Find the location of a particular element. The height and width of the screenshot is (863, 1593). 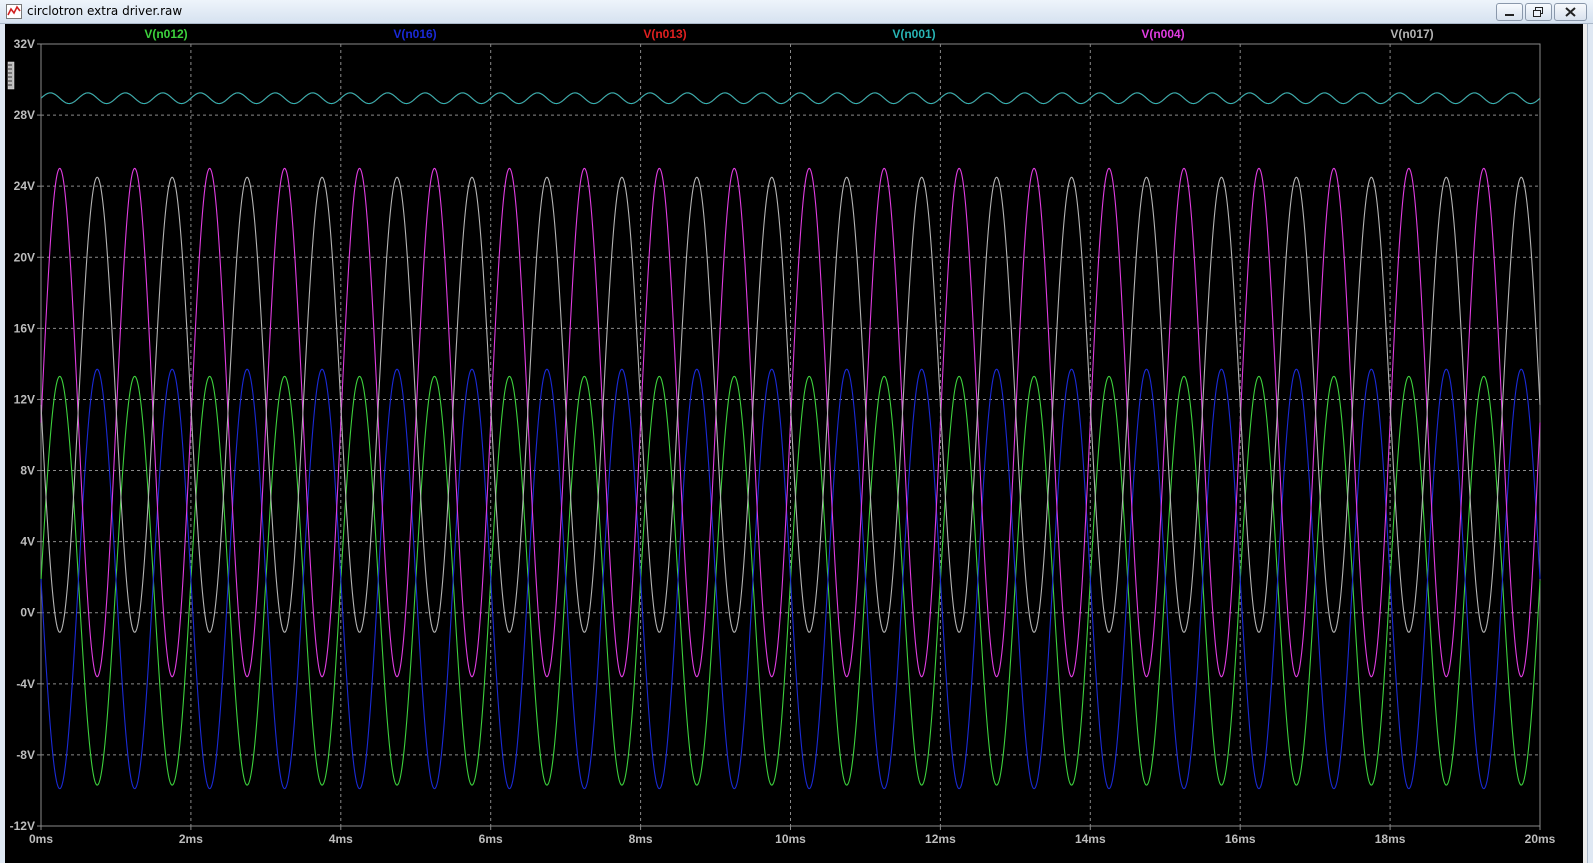

x-tick-label: 6ms is located at coordinates (491, 839).